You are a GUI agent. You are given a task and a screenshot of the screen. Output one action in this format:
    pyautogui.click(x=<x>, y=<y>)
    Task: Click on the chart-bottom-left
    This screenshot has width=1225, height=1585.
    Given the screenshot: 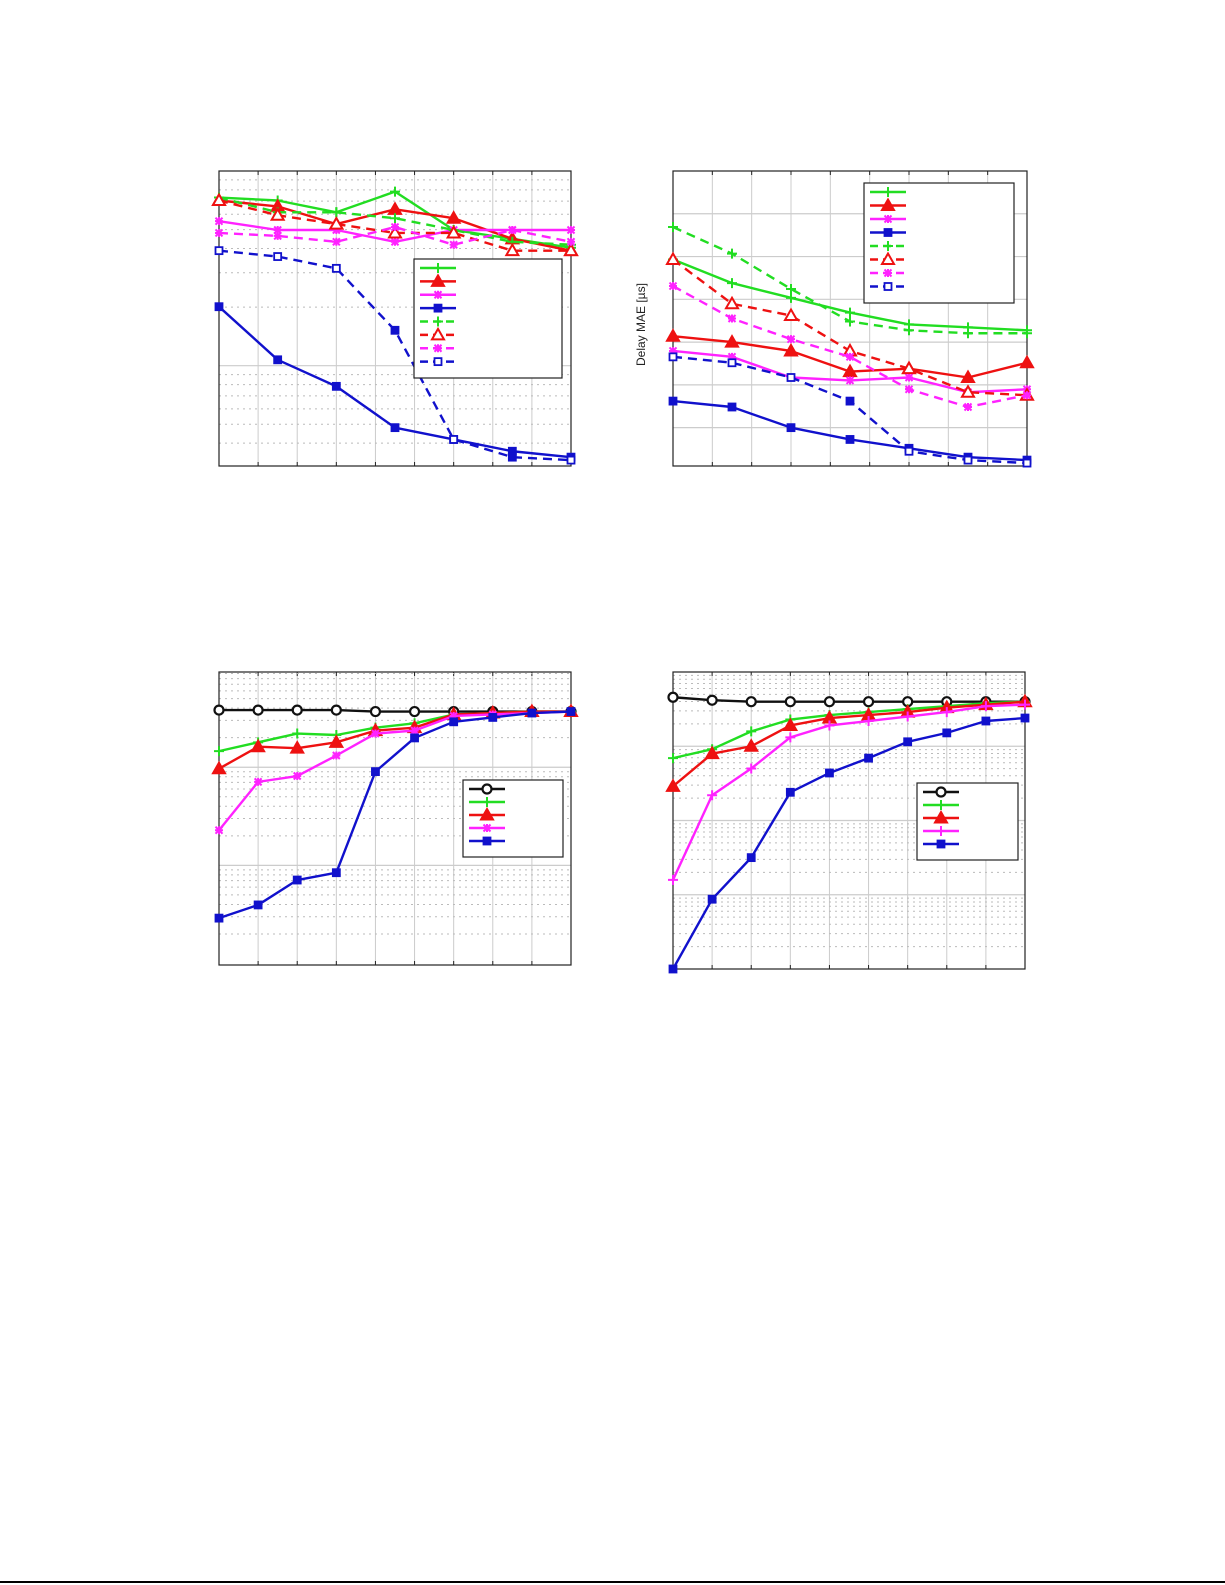 What is the action you would take?
    pyautogui.click(x=395, y=818)
    